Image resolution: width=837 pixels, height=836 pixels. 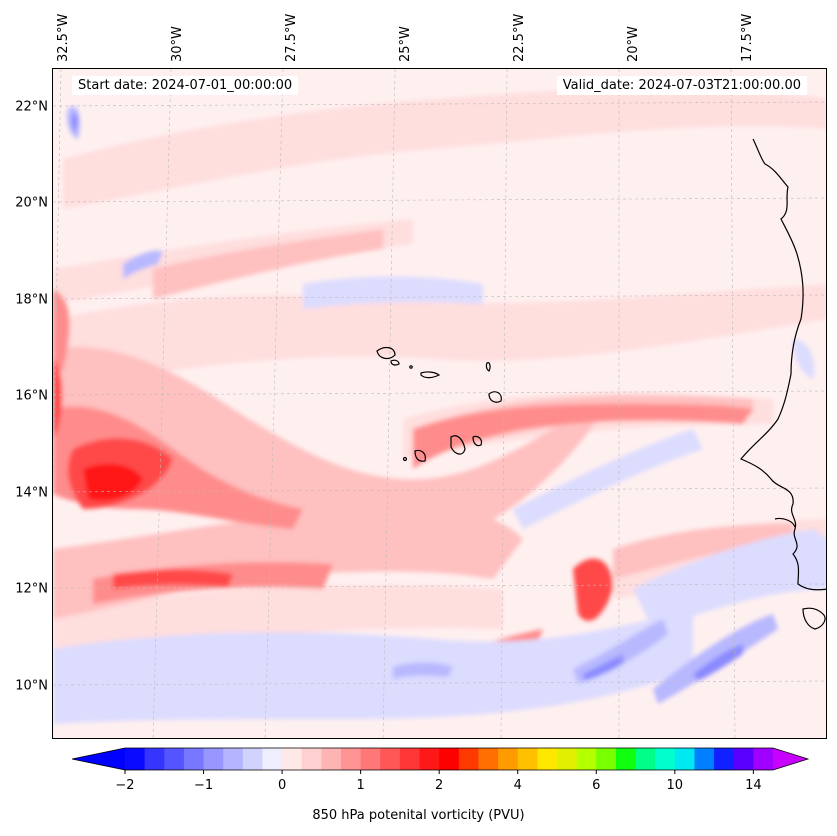 I want to click on colorbar: −2 −1 0 1 2 4 6 10 14, so click(x=440, y=770).